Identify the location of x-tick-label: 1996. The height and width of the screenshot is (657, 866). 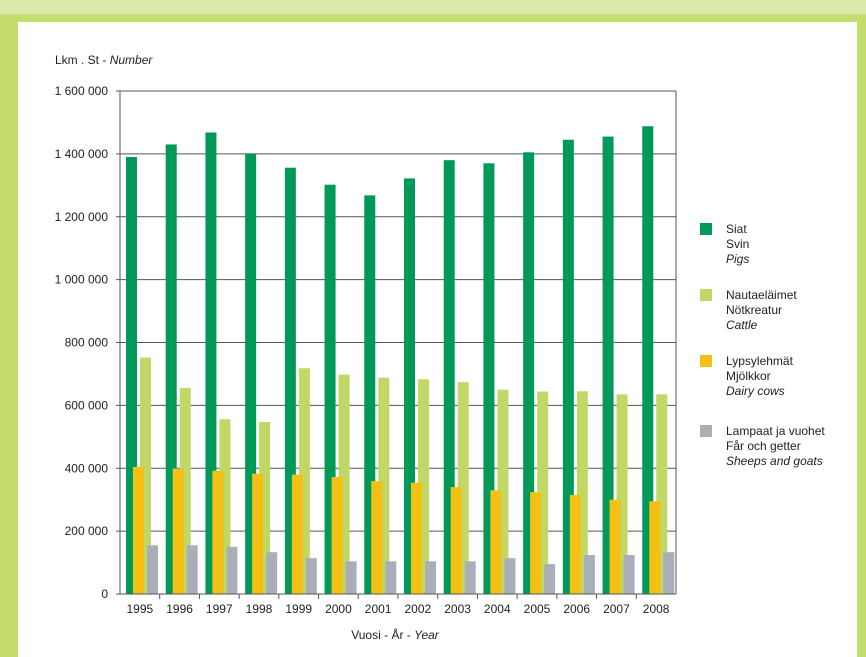
(179, 609).